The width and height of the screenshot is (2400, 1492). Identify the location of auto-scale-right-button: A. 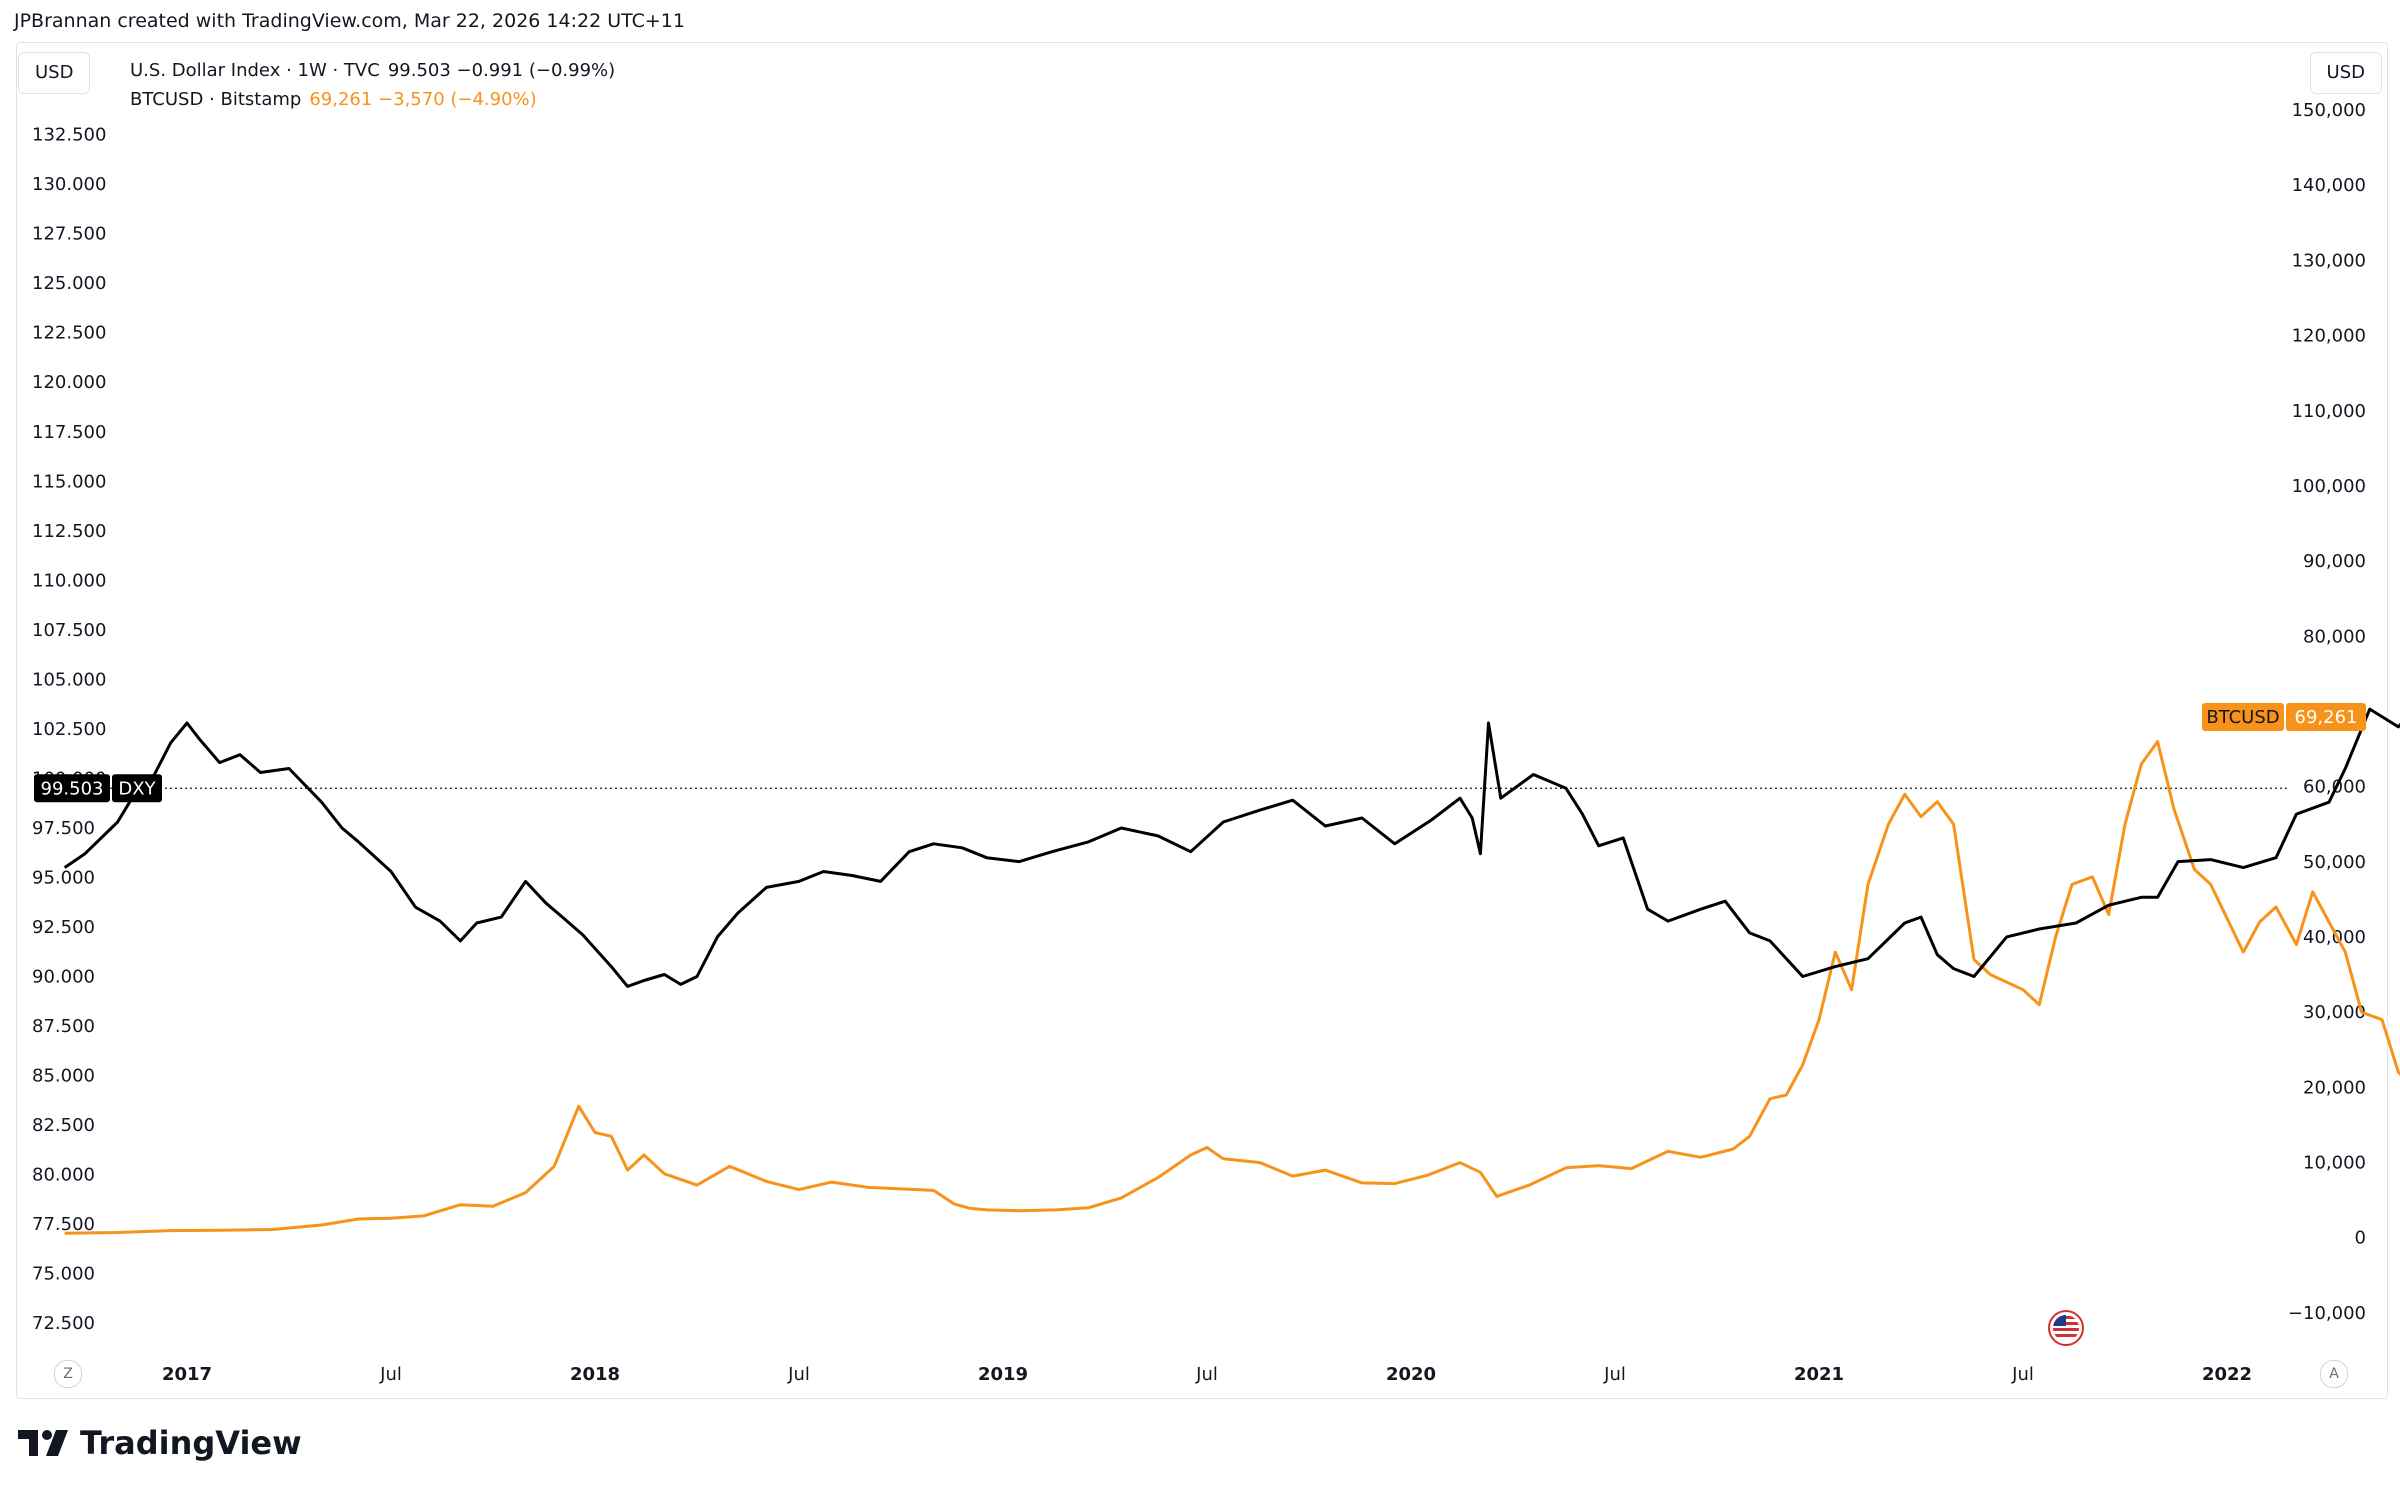
(2334, 1374).